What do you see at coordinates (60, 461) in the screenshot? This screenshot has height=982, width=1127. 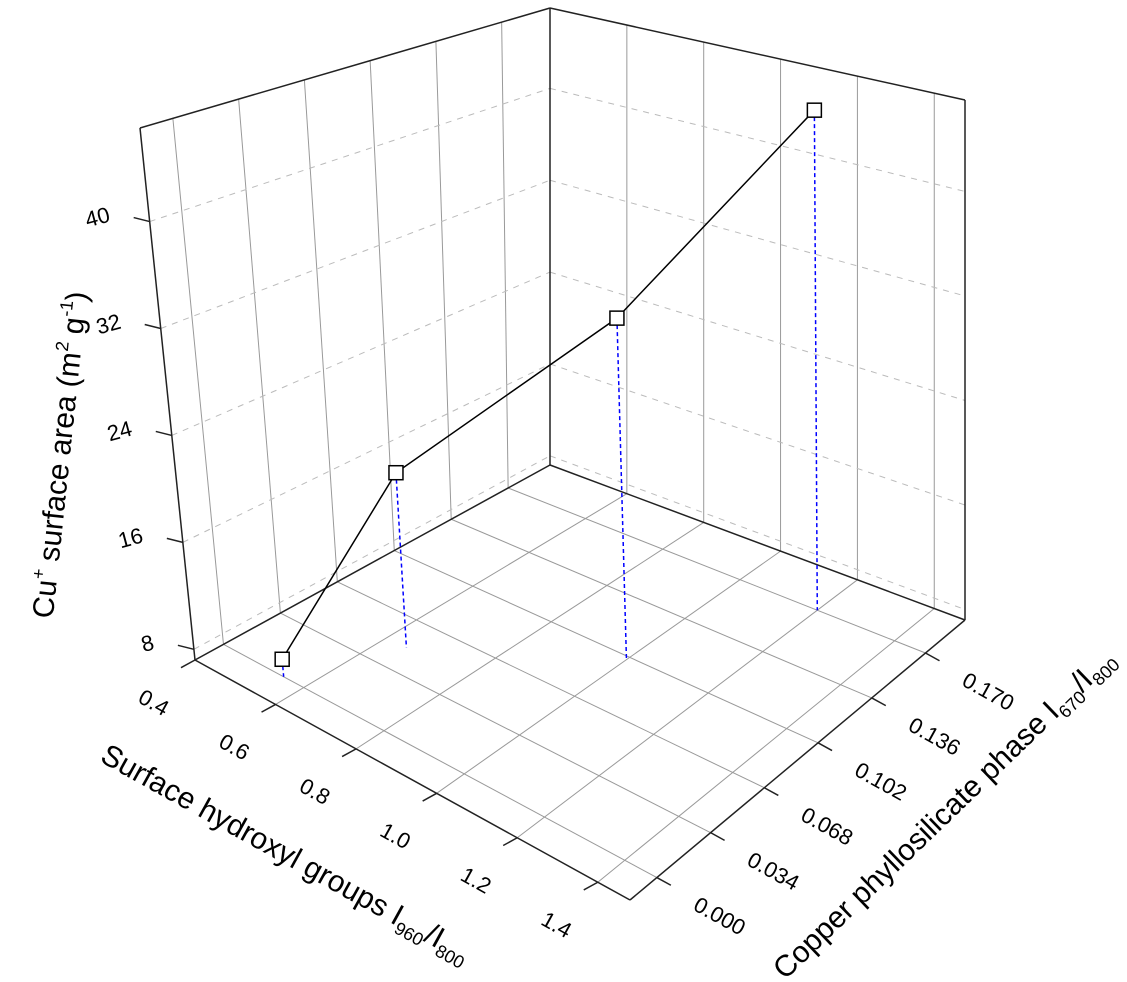 I see `z-axis-title-part: surface area (m` at bounding box center [60, 461].